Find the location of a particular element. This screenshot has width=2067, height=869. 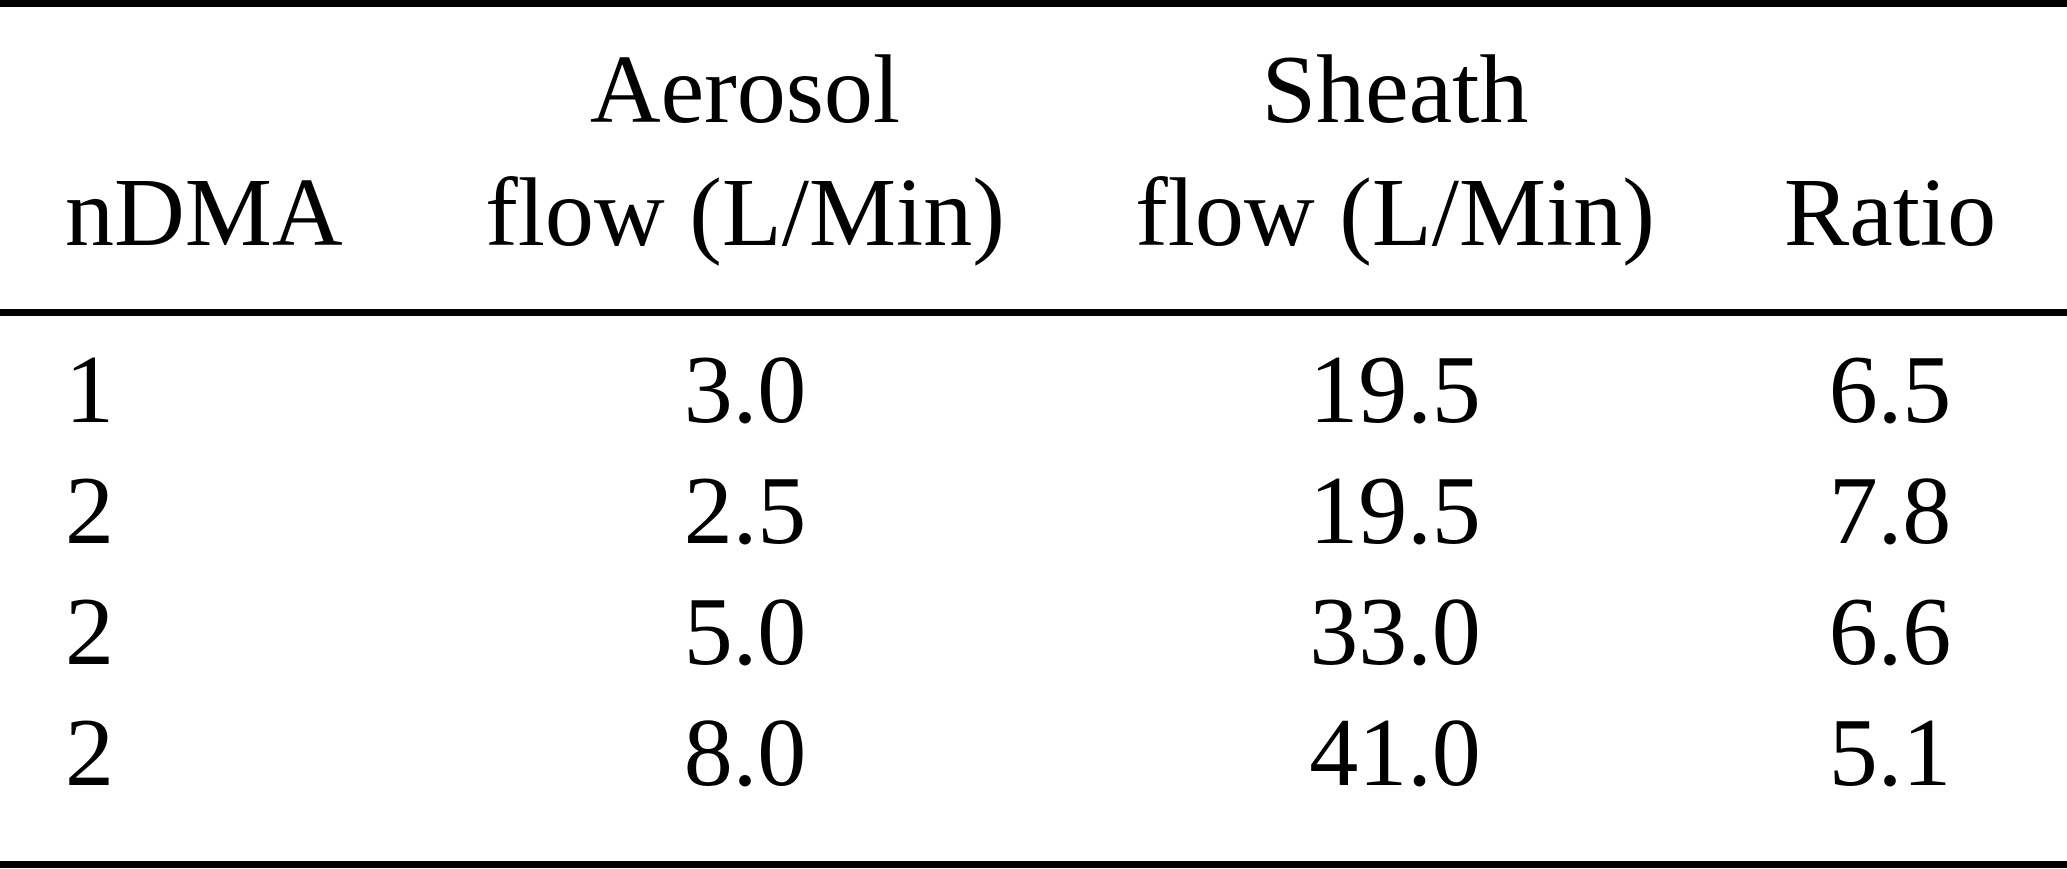

header-sheath-flow-line1: Sheath is located at coordinates (1395, 90).